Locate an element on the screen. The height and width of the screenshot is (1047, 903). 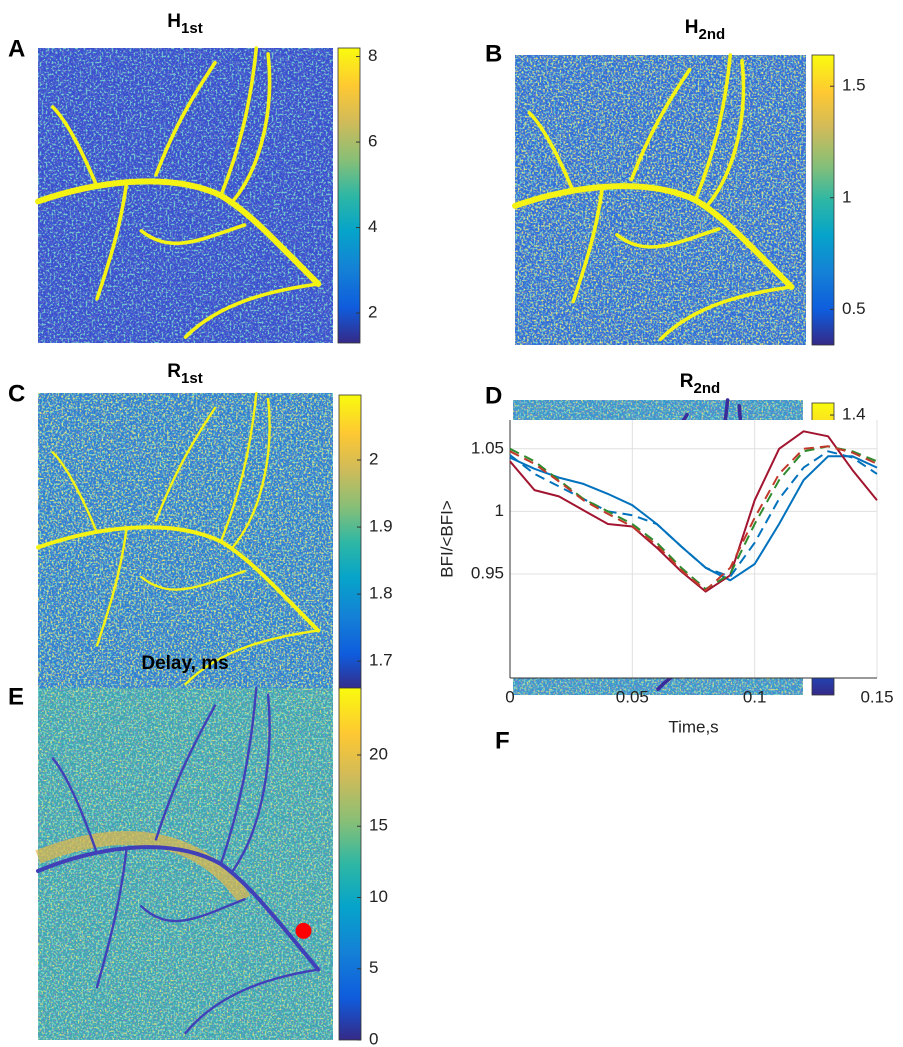
y-axis-label: BFI/<BFI> is located at coordinates (446, 539).